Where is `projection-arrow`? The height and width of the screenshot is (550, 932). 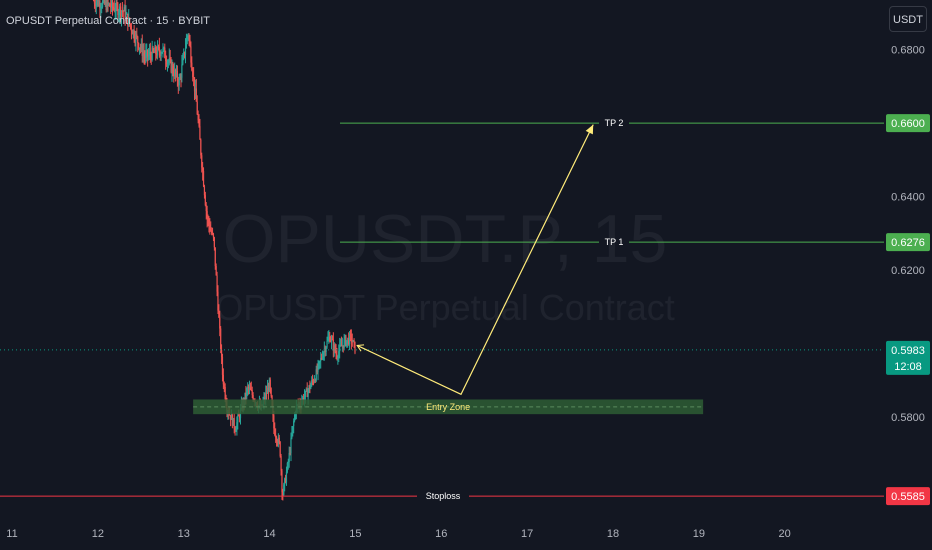 projection-arrow is located at coordinates (475, 260).